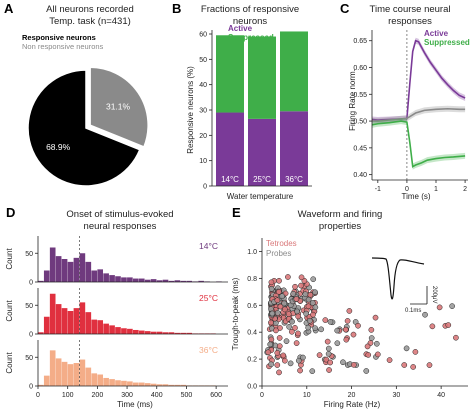 The height and width of the screenshot is (420, 474). I want to click on y-tick-label: 0.0, so click(252, 387).